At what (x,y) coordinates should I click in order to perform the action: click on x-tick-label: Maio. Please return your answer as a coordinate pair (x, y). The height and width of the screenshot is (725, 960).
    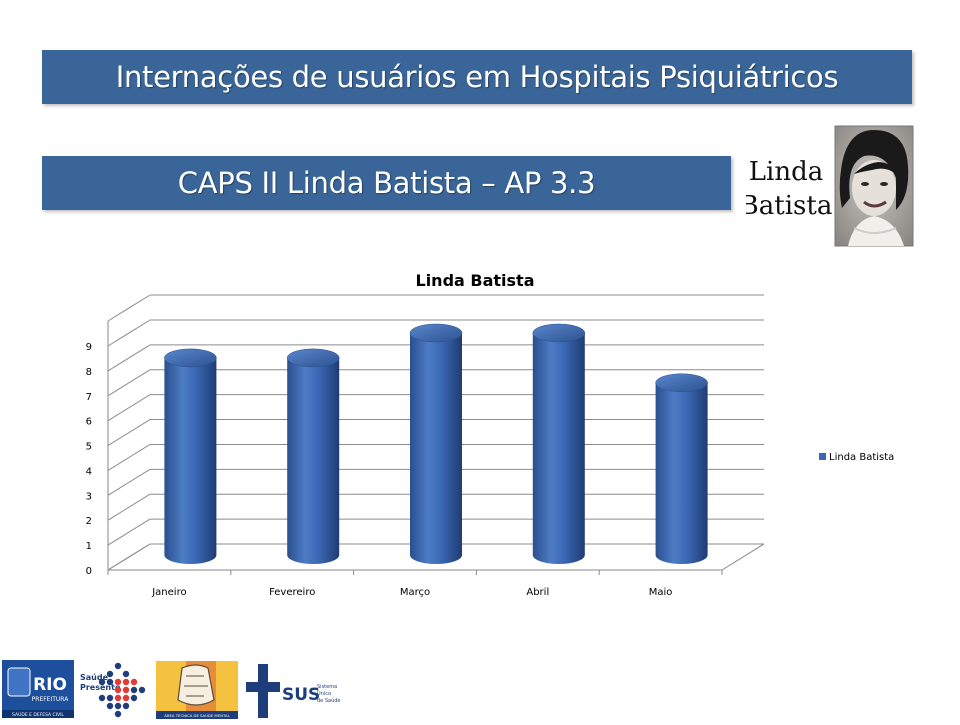
    Looking at the image, I should click on (661, 592).